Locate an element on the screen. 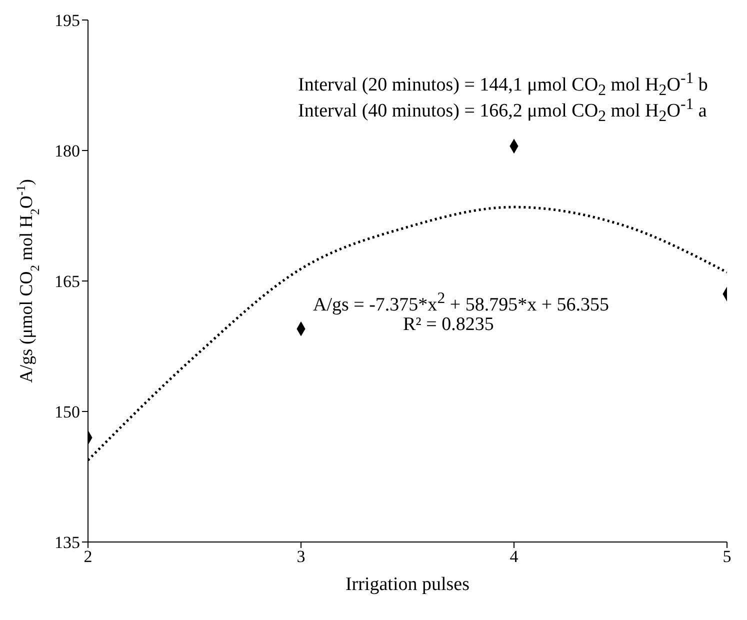  x-tick-label: 4 is located at coordinates (514, 556).